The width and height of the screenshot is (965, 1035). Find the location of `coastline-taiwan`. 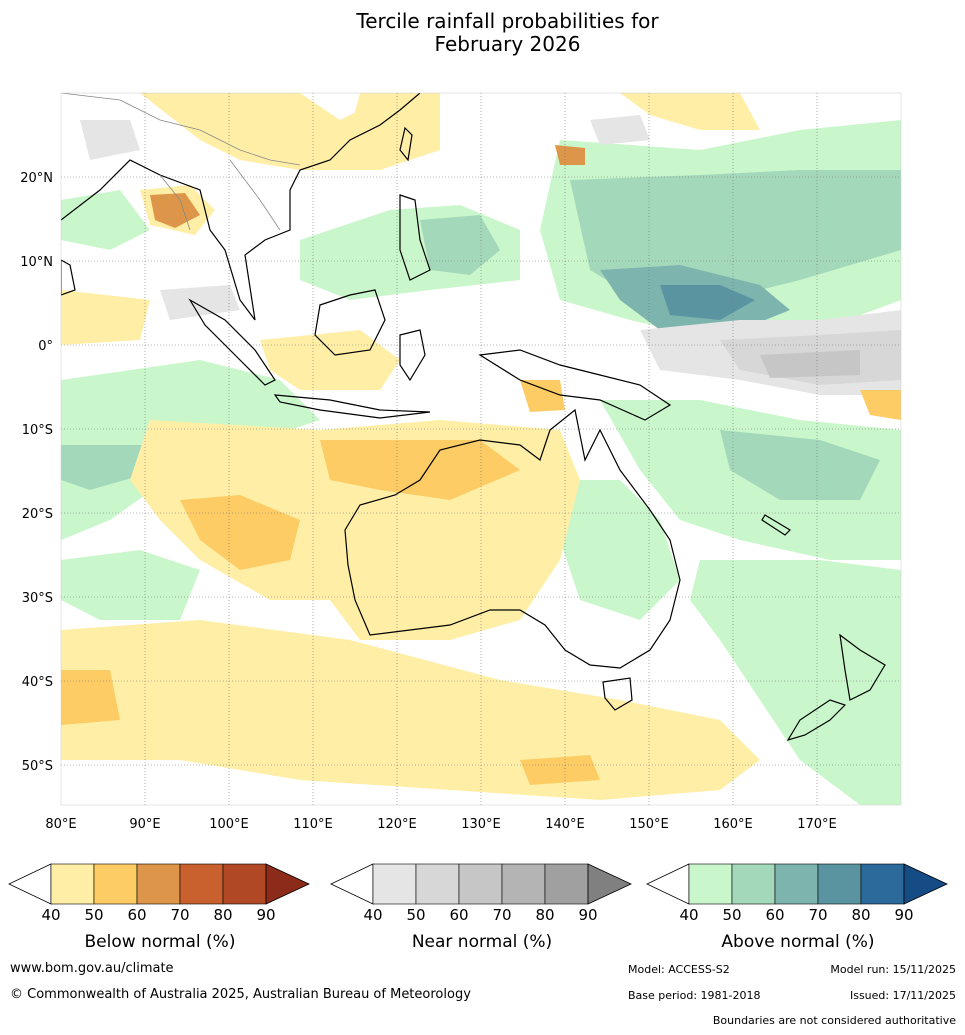

coastline-taiwan is located at coordinates (406, 144).